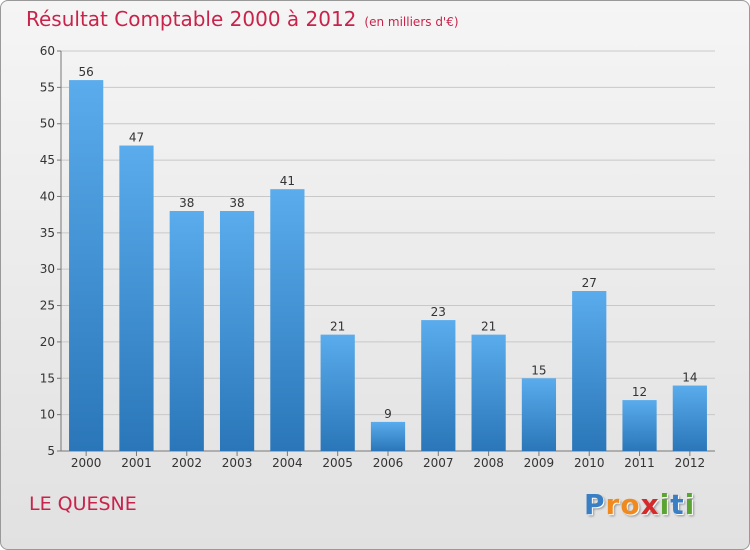  I want to click on value-label-2009: 15, so click(538, 370).